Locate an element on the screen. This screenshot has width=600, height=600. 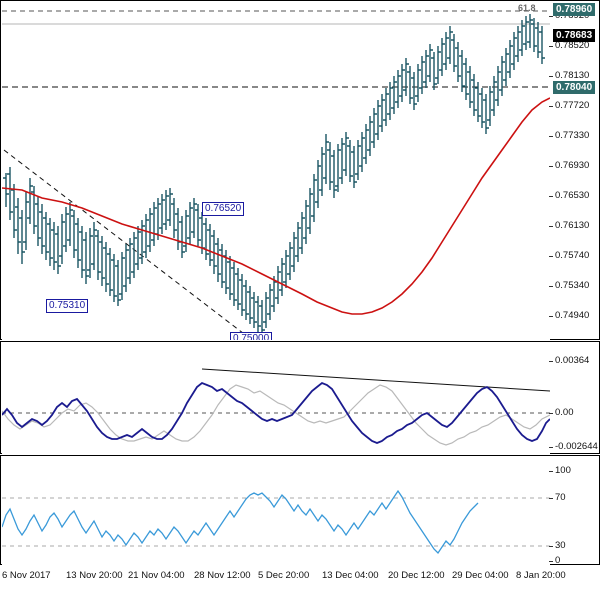
price-axis-label: 0.77330 is located at coordinates (572, 135).